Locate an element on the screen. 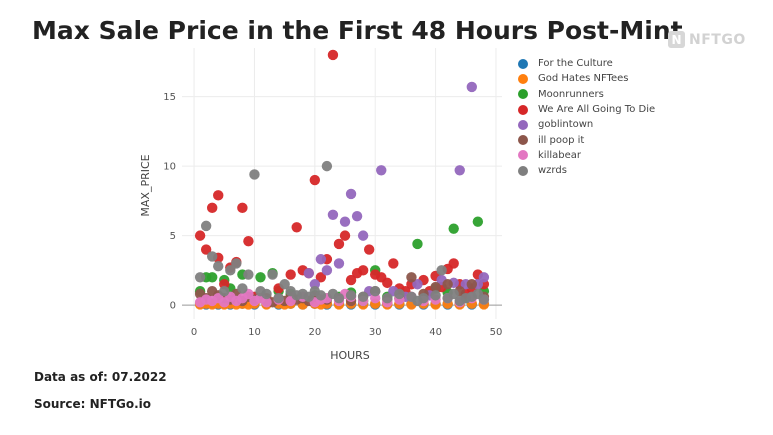 Image resolution: width=773 pixels, height=435 pixels. y-tick-label: 5 is located at coordinates (173, 236).